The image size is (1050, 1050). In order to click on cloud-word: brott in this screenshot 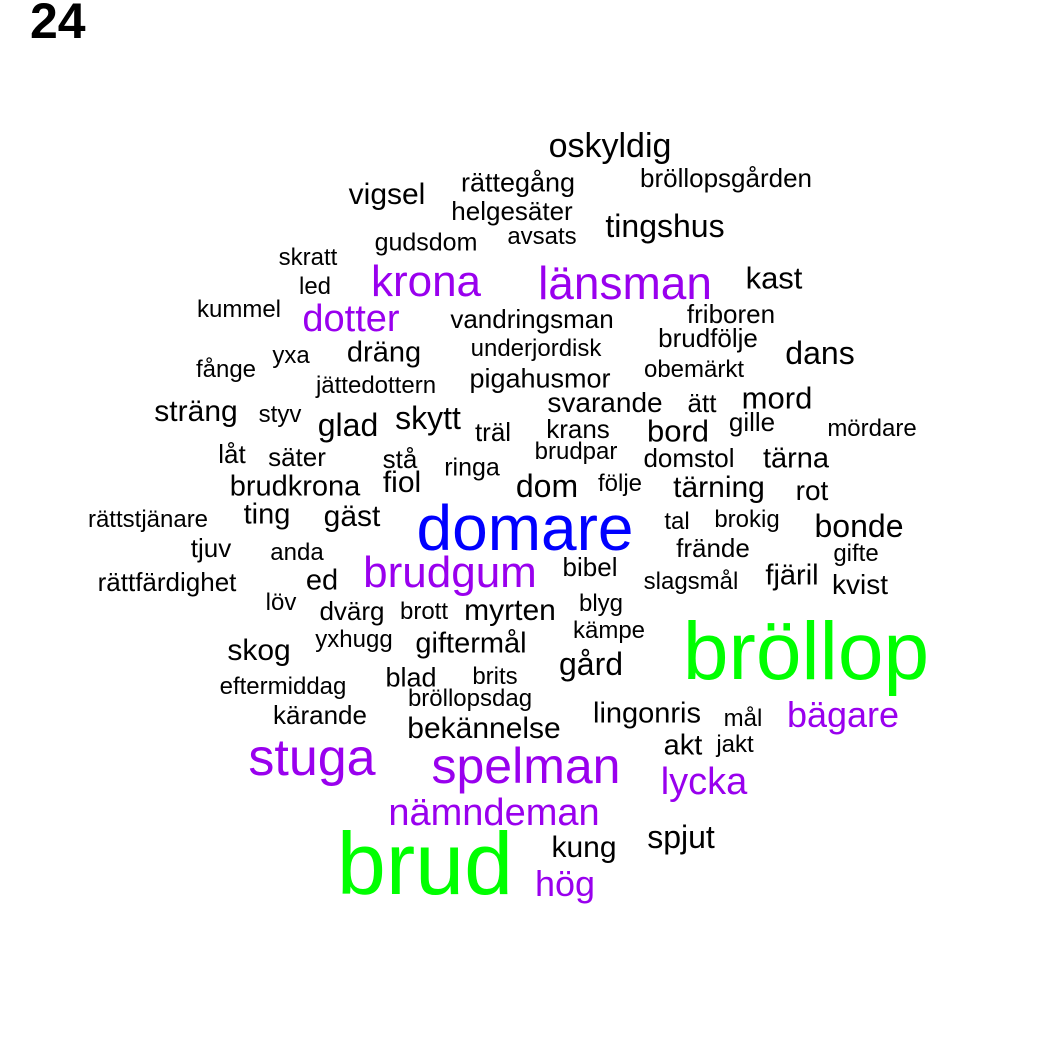, I will do `click(424, 611)`.